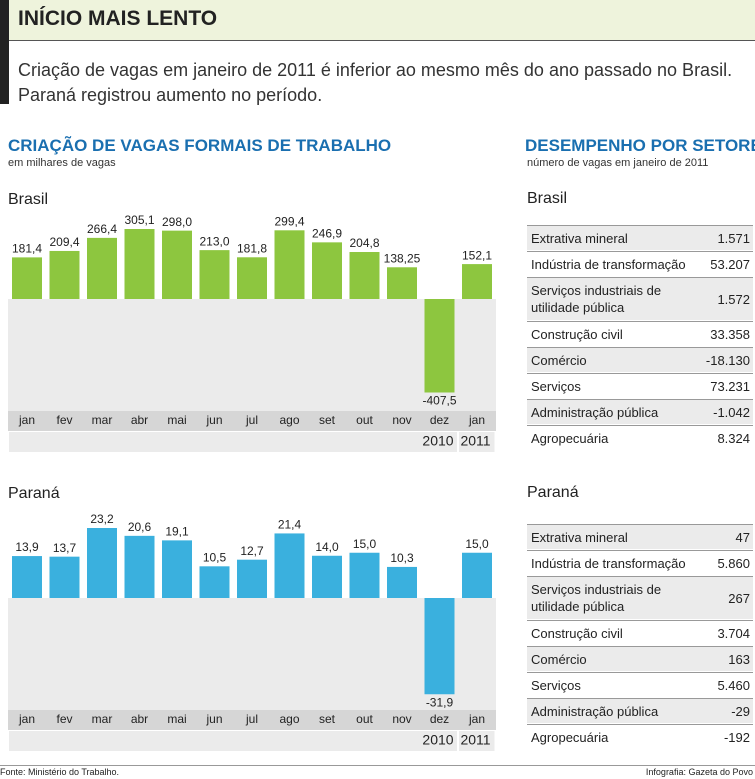 The image size is (755, 779). What do you see at coordinates (60, 772) in the screenshot?
I see `source: Fonte: Ministério do Trabalho.` at bounding box center [60, 772].